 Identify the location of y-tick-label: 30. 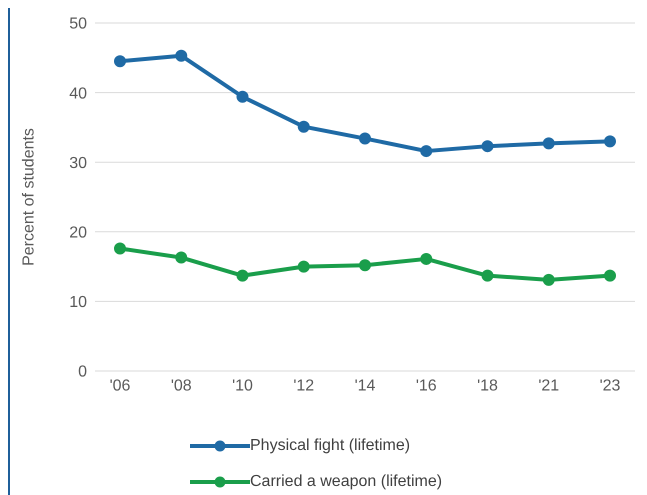
(78, 163).